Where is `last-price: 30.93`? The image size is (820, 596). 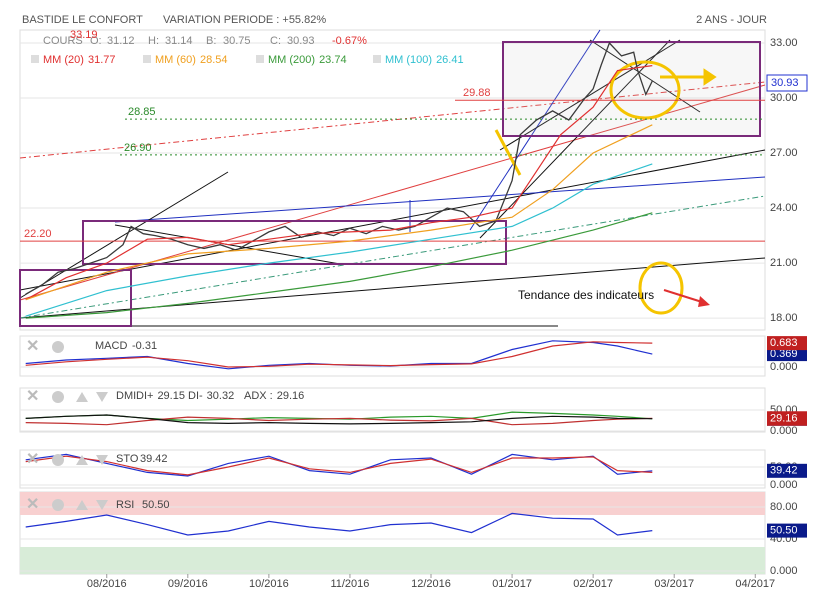
last-price: 30.93 is located at coordinates (785, 83).